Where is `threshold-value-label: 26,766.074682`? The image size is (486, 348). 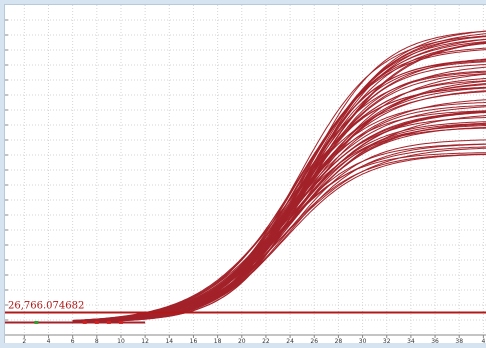 threshold-value-label: 26,766.074682 is located at coordinates (46, 306).